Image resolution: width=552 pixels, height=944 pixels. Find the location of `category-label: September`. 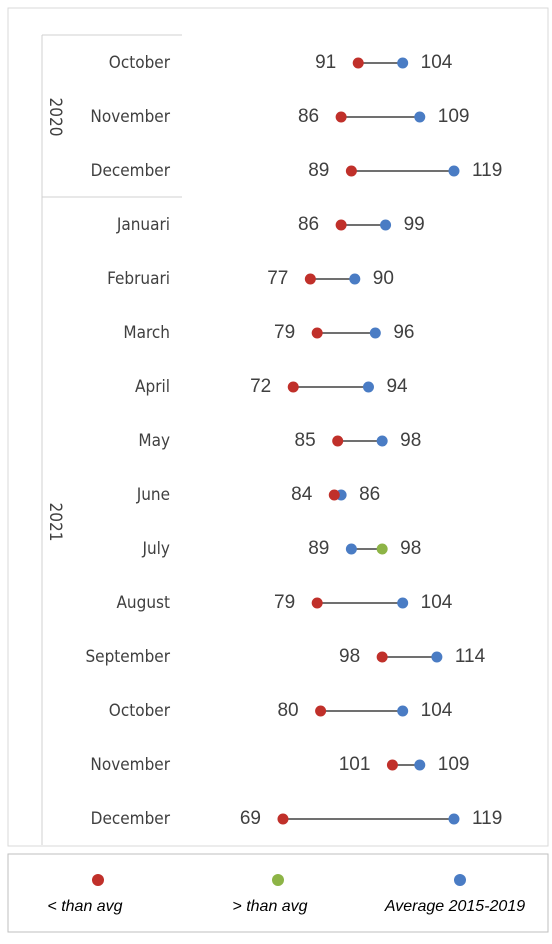

category-label: September is located at coordinates (127, 657).